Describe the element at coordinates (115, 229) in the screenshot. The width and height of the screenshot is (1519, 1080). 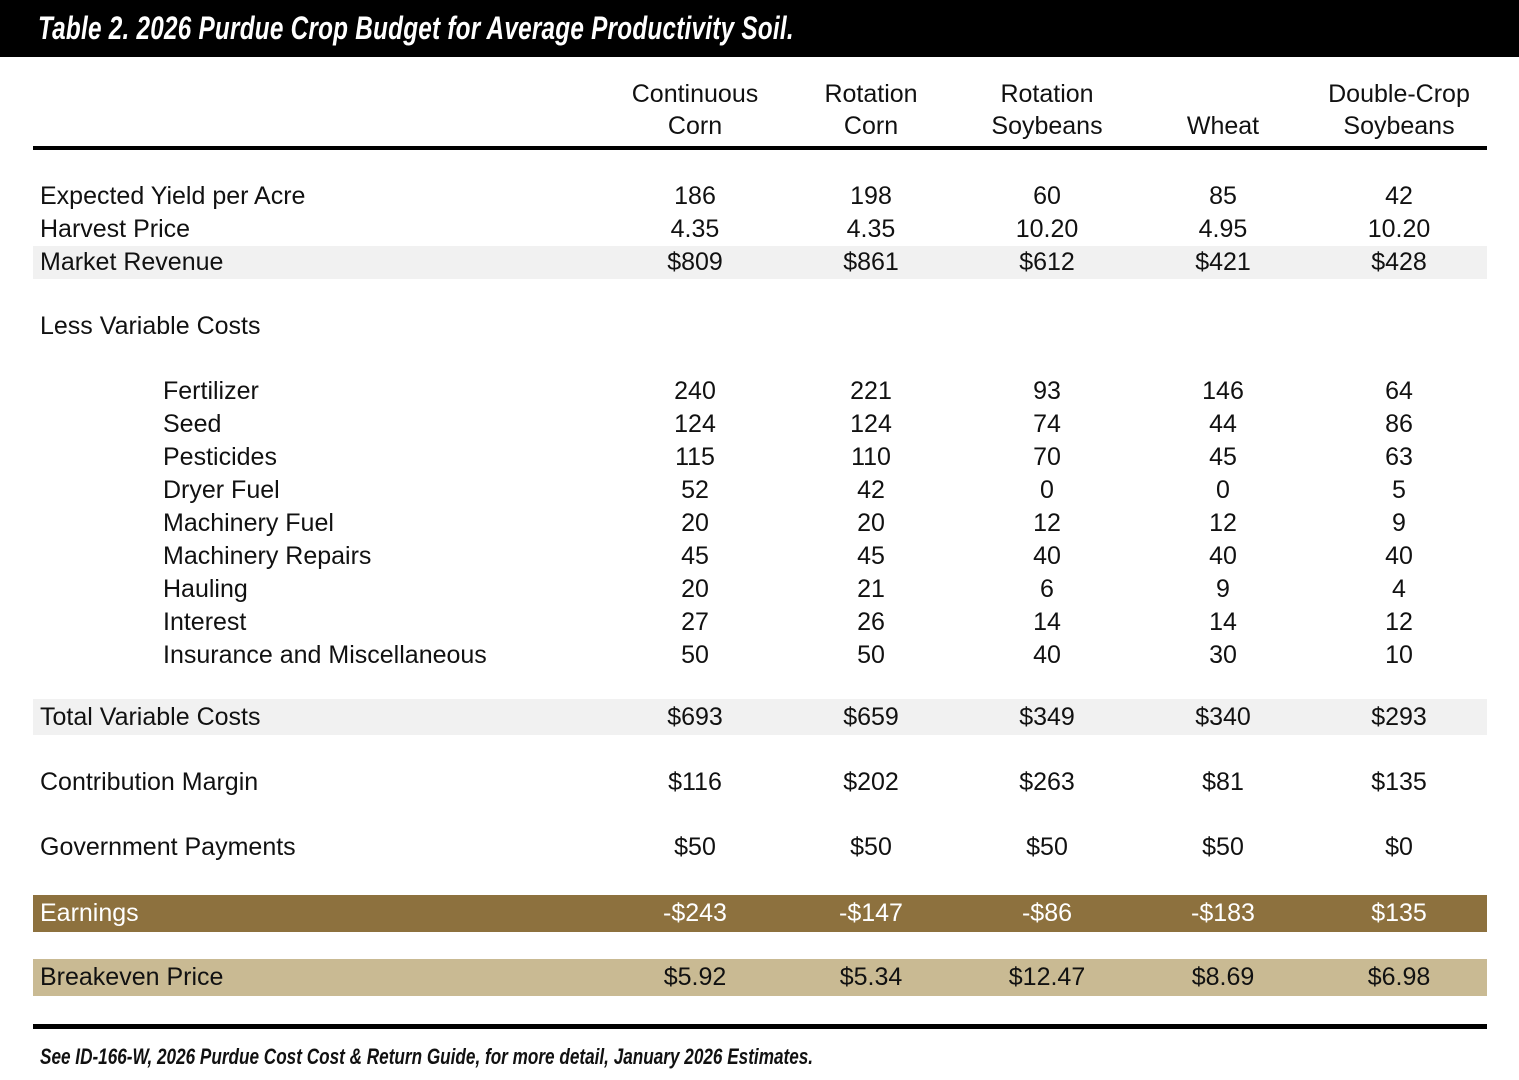
I see `row-label: Harvest Price` at that location.